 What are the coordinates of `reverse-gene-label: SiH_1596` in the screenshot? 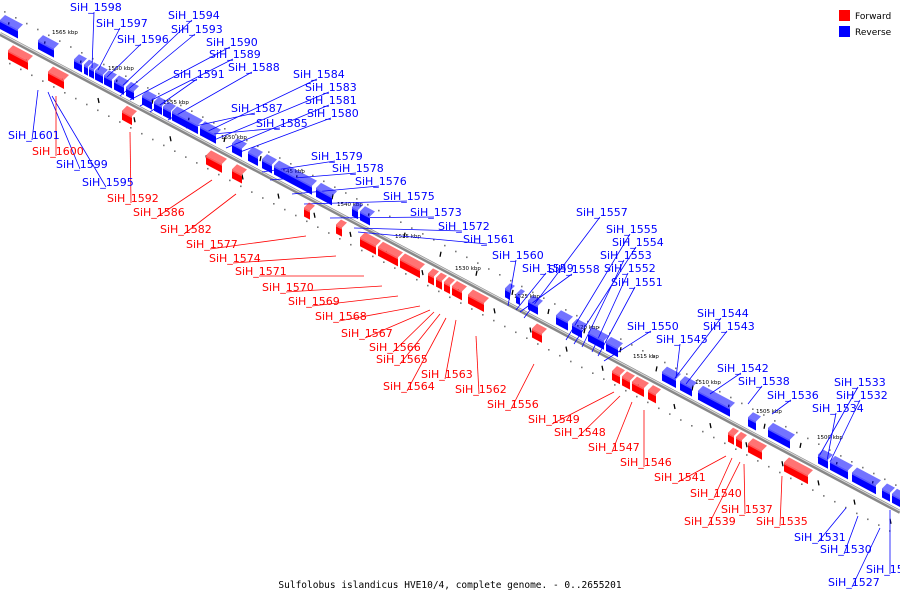 It's located at (143, 39).